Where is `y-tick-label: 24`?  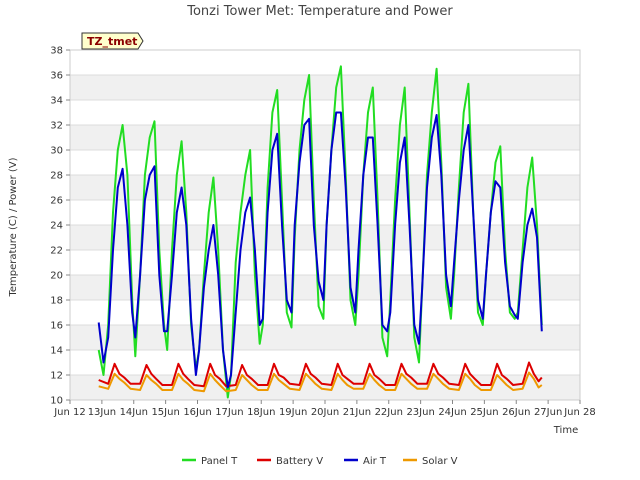 y-tick-label: 24 is located at coordinates (56, 226).